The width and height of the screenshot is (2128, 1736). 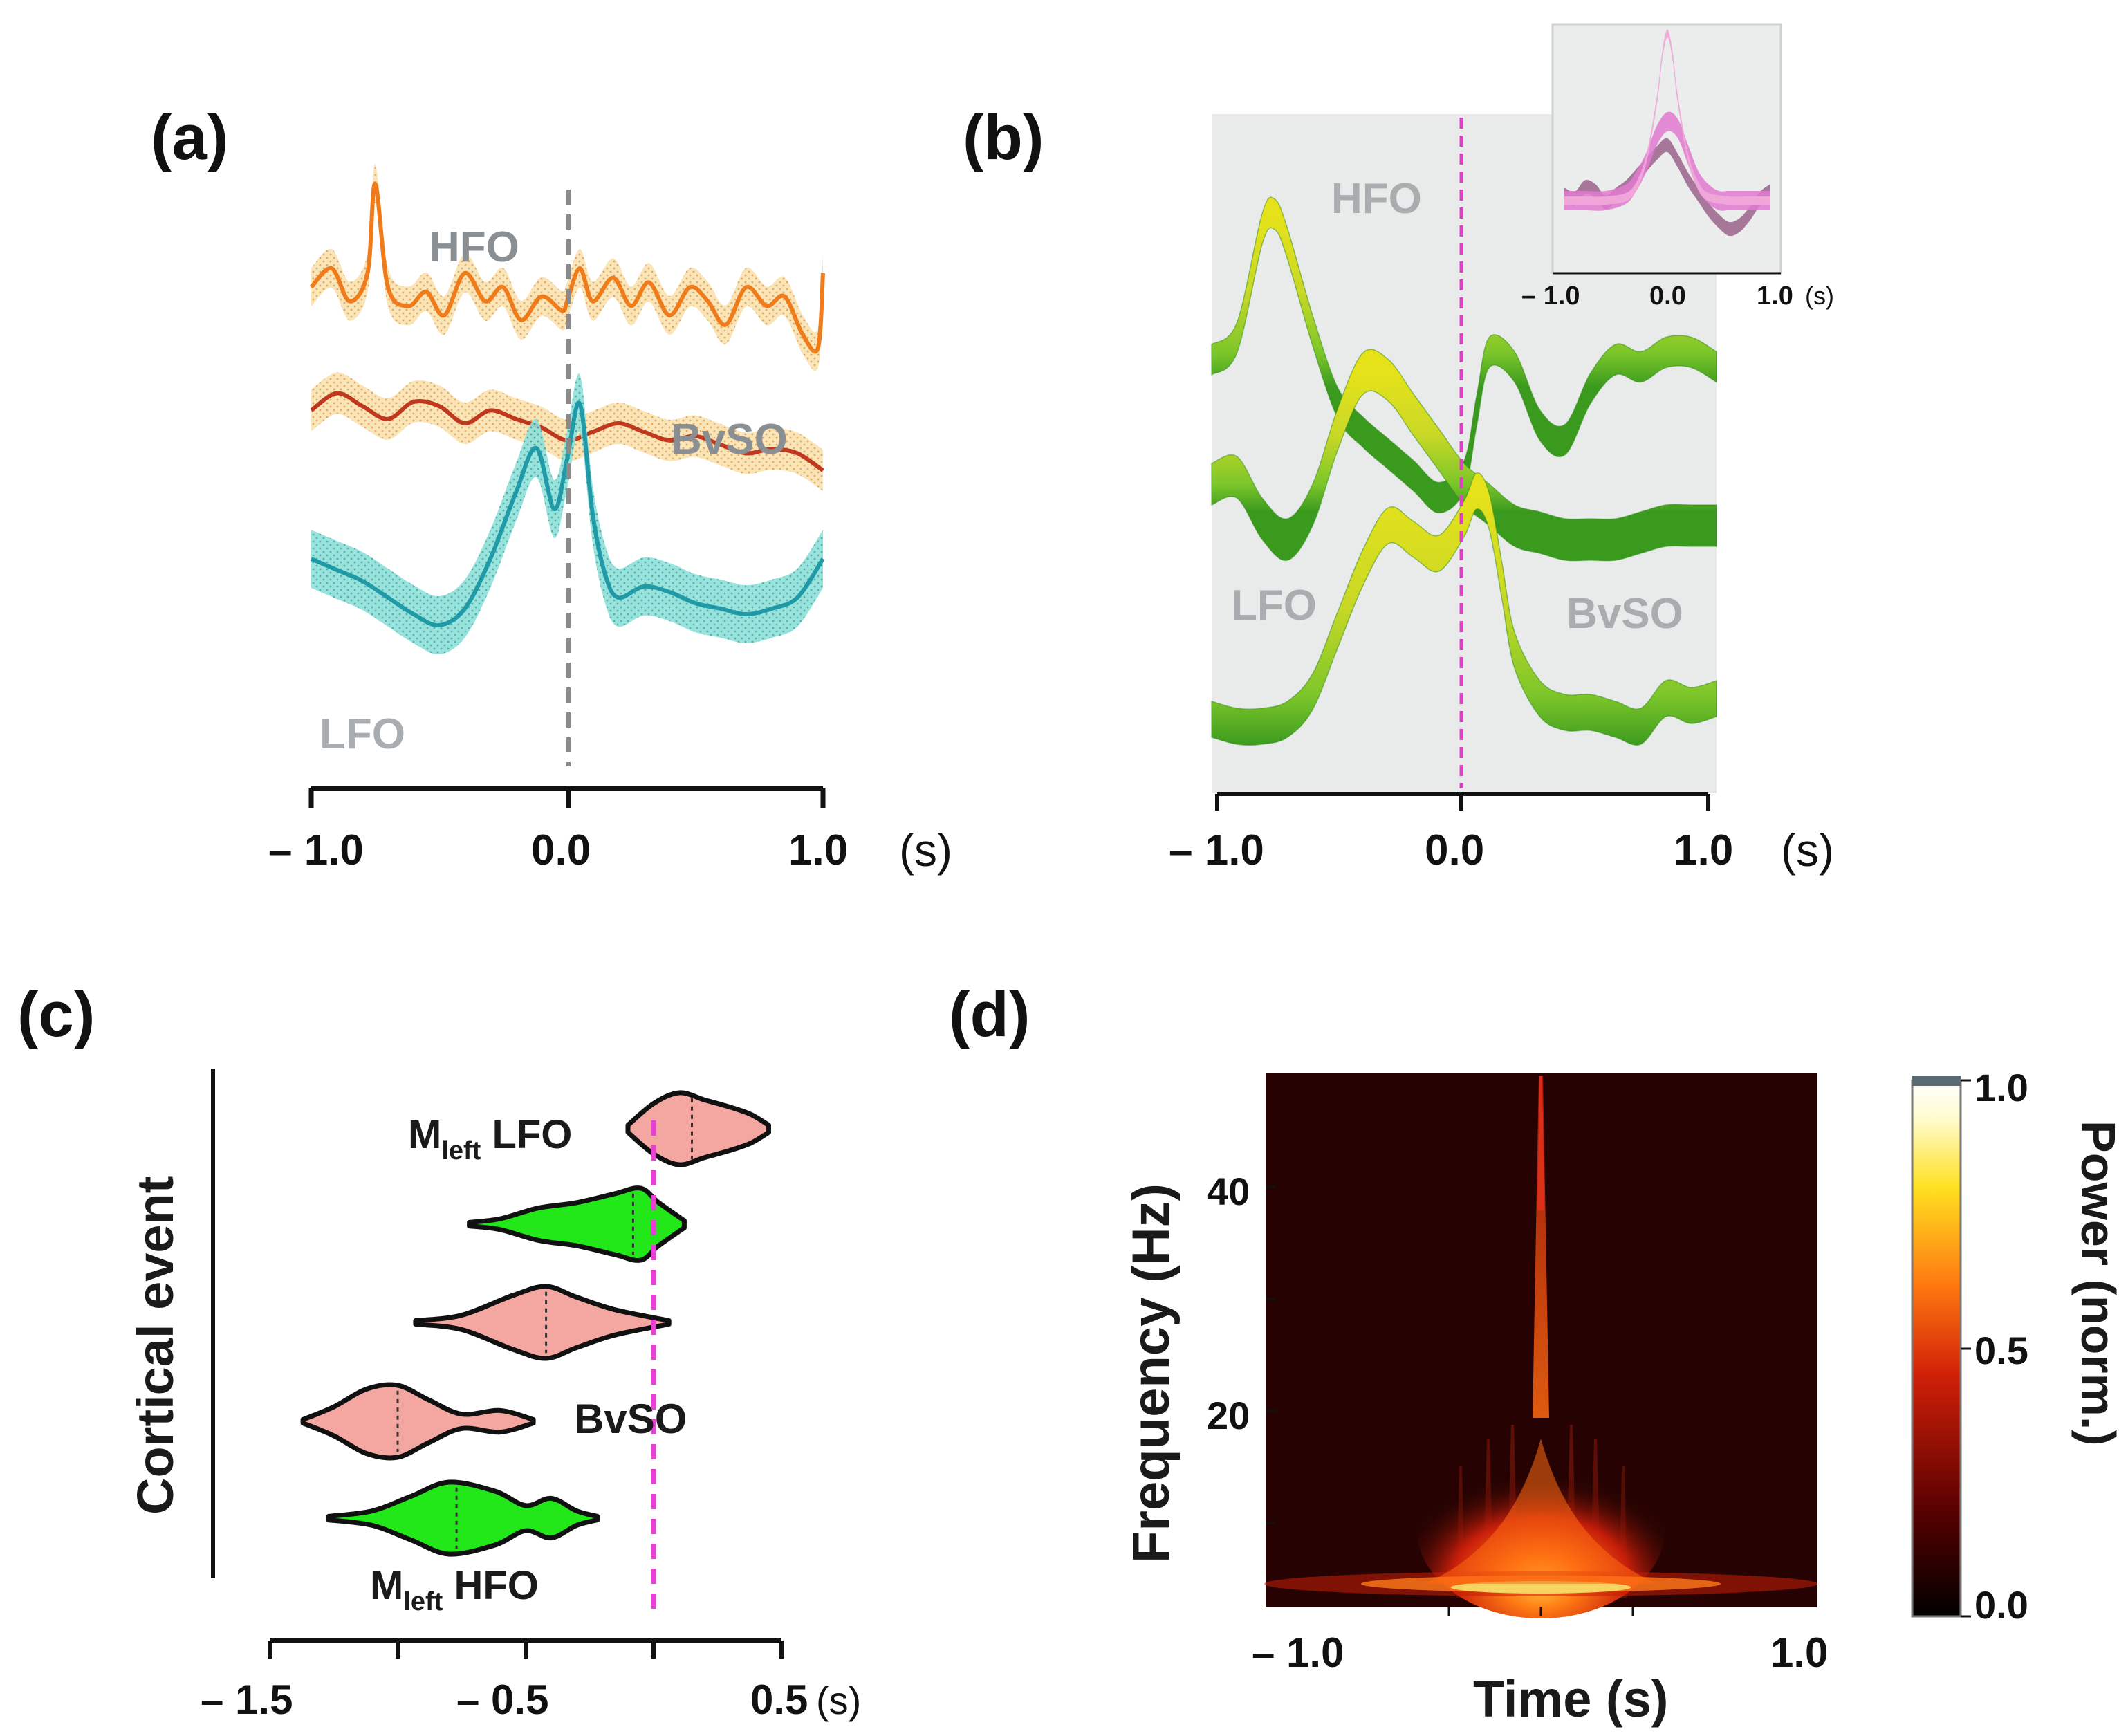 I want to click on inset-tick-neg1: – 1.0, so click(x=1550, y=296).